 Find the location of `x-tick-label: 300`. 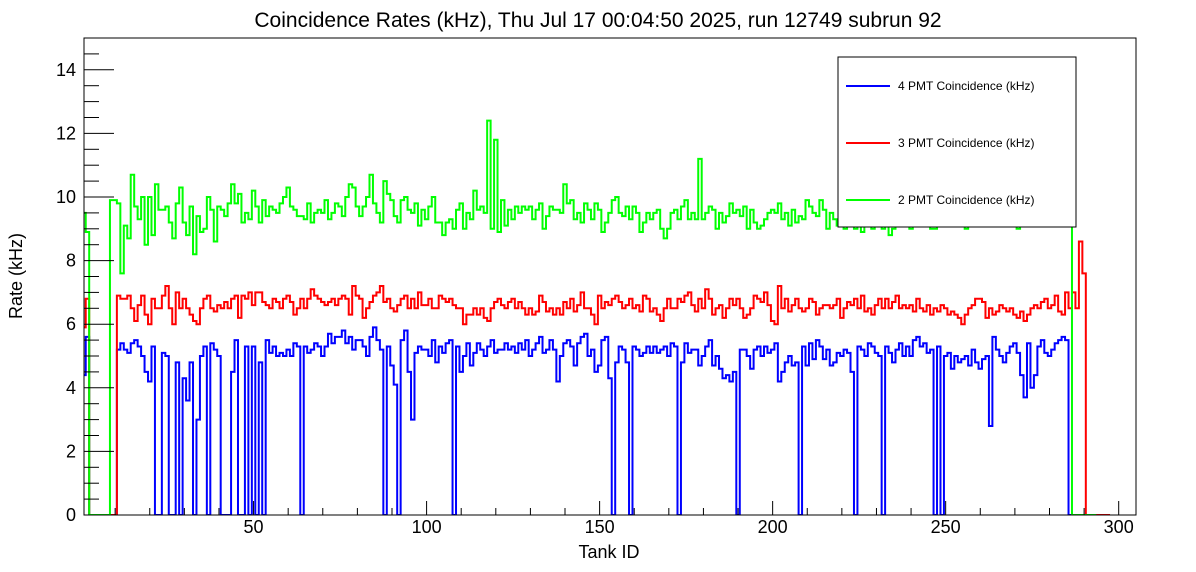

x-tick-label: 300 is located at coordinates (1119, 527).